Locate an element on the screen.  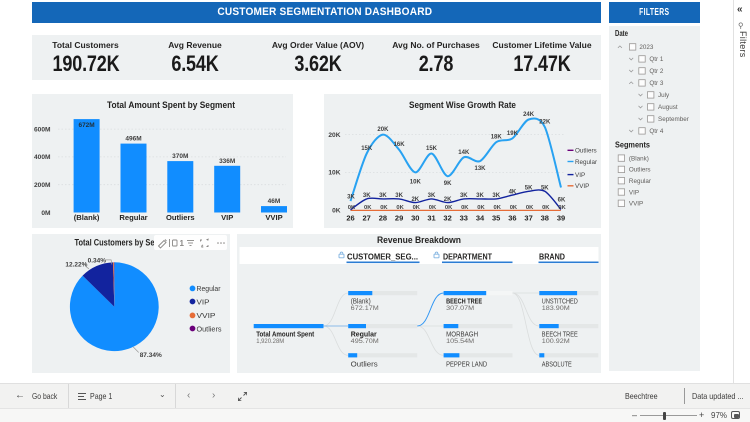
svg-text: 307.07M is located at coordinates (460, 308).